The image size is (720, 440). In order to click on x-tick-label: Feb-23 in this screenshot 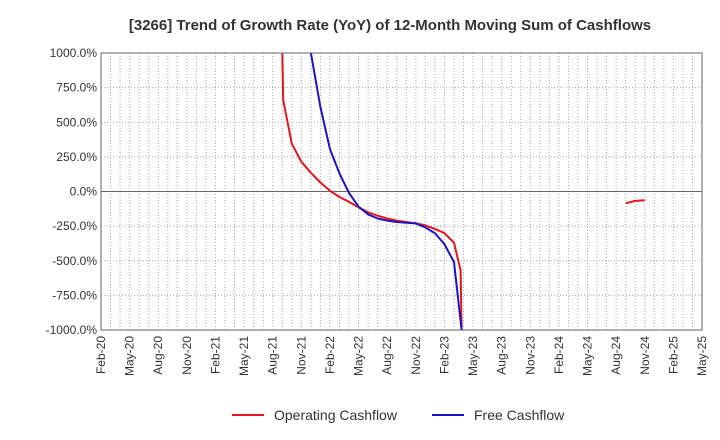, I will do `click(444, 355)`.